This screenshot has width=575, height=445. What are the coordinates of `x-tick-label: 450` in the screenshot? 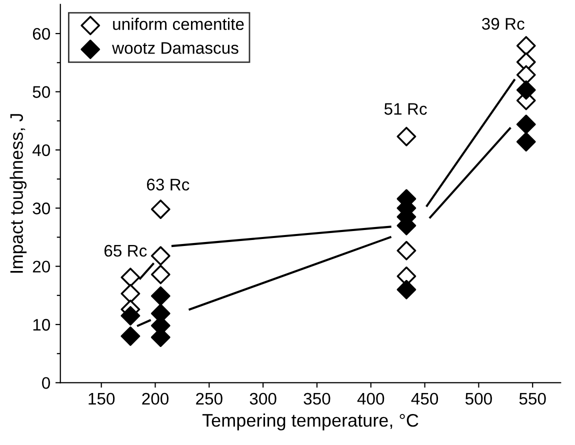 It's located at (424, 398).